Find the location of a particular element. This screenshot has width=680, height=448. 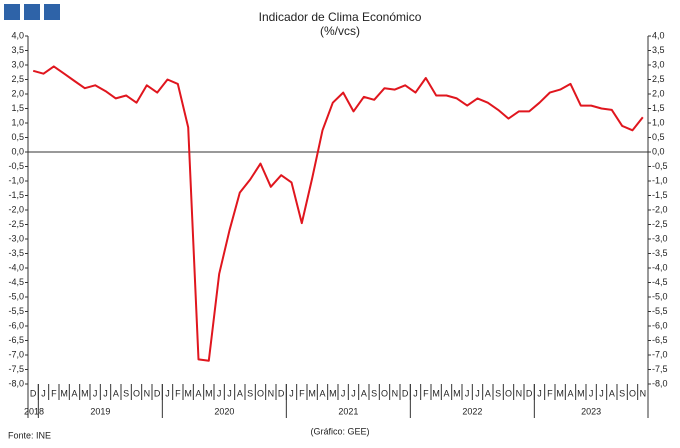

y2-tick-label: -4,0 is located at coordinates (660, 267).